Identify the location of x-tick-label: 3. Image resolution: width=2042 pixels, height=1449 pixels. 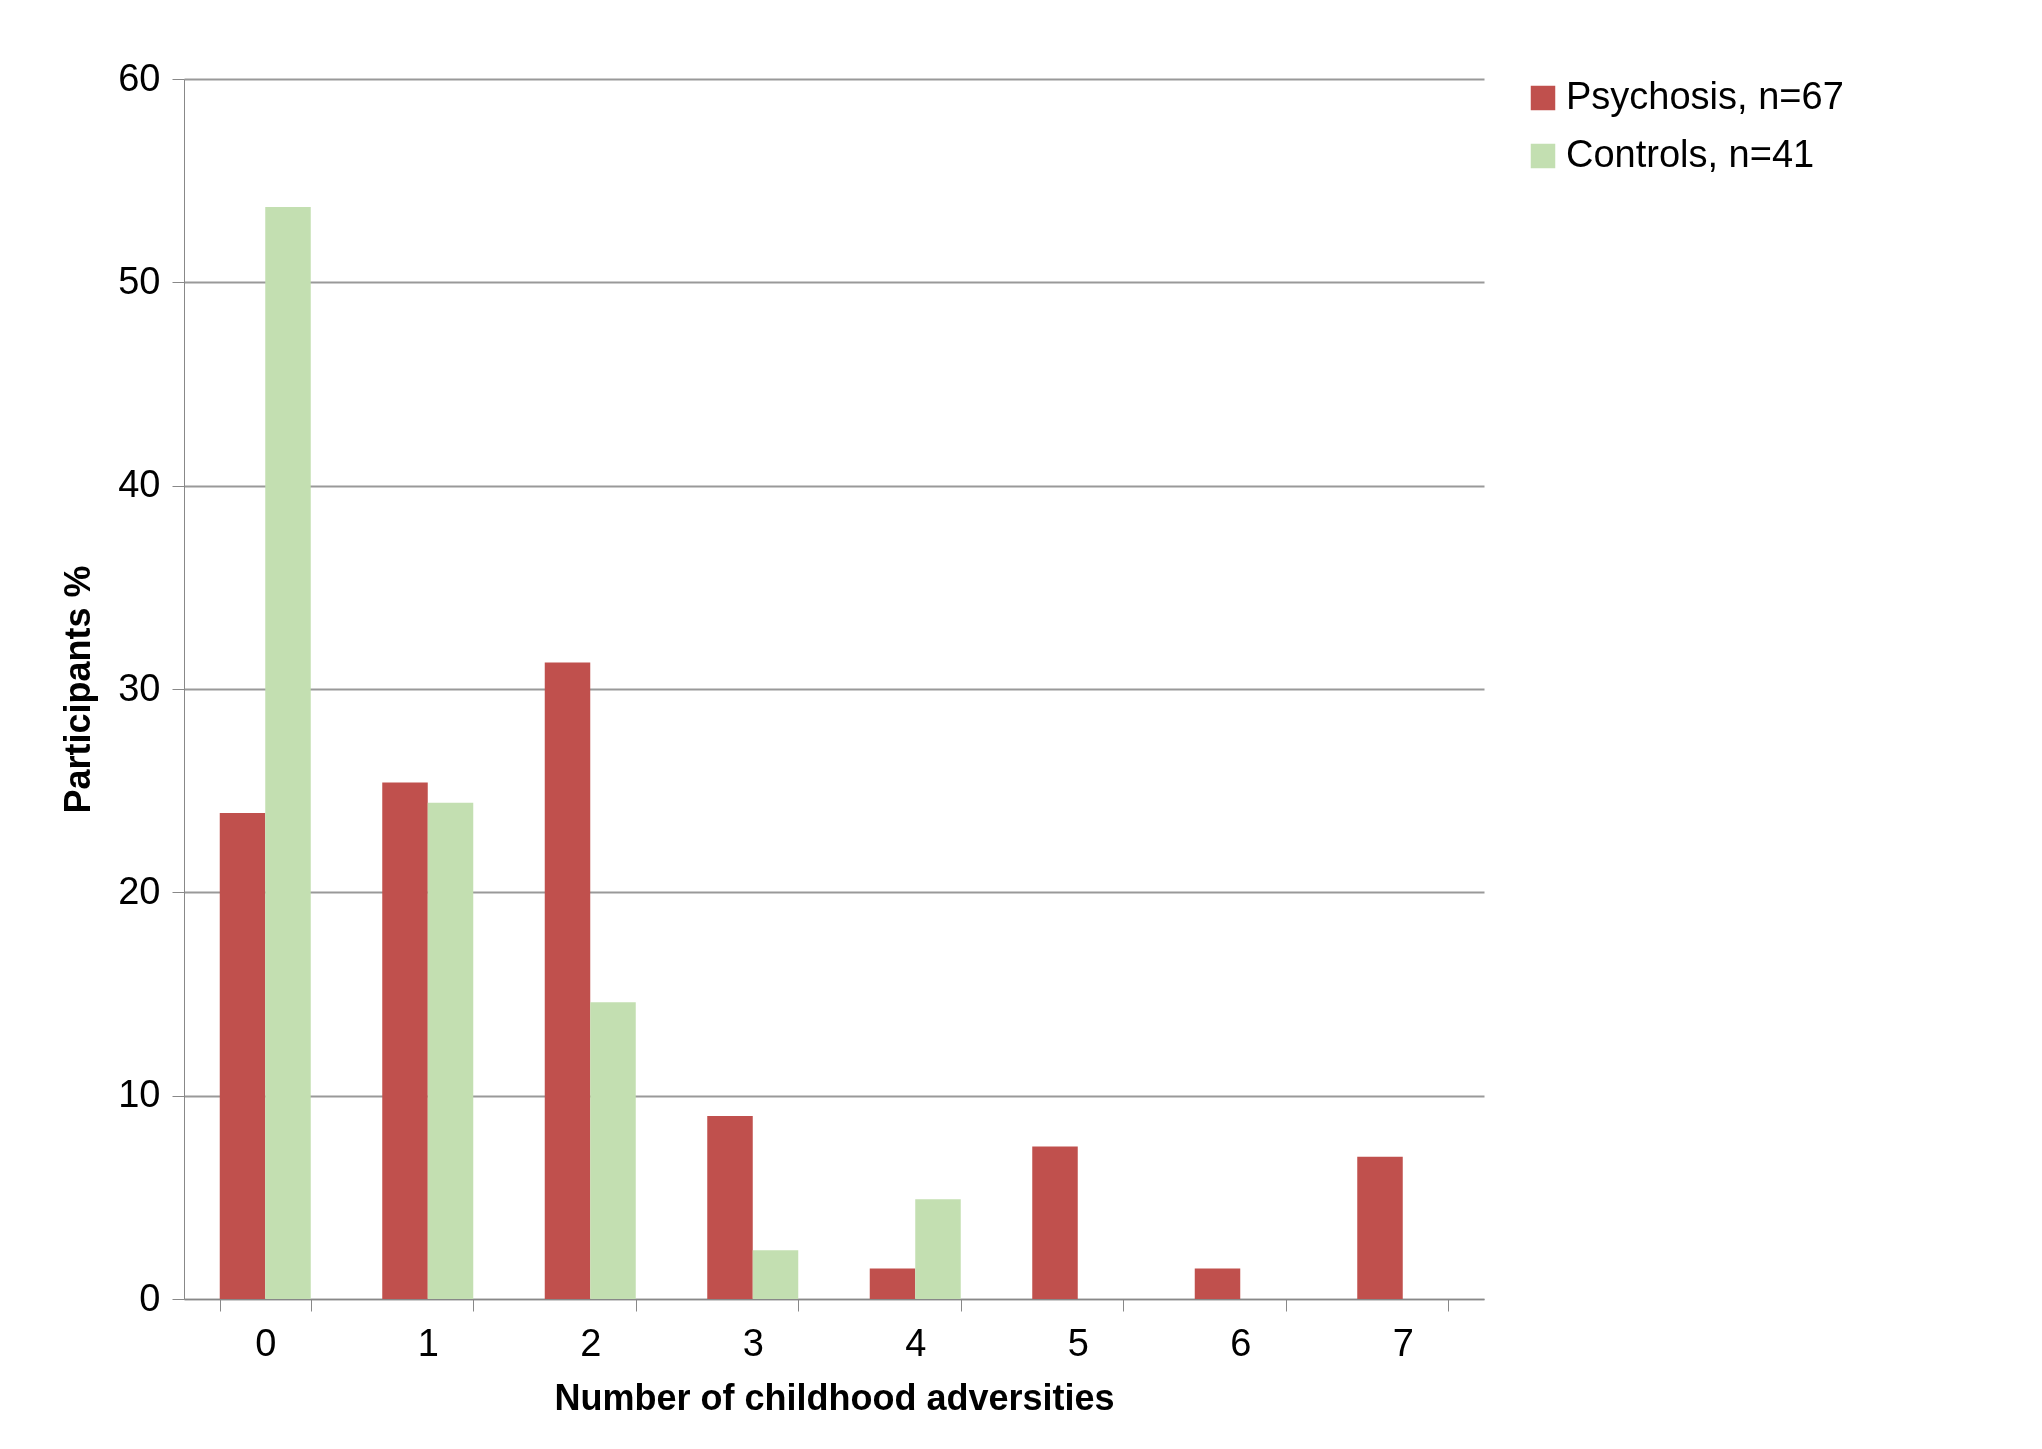
(753, 1342).